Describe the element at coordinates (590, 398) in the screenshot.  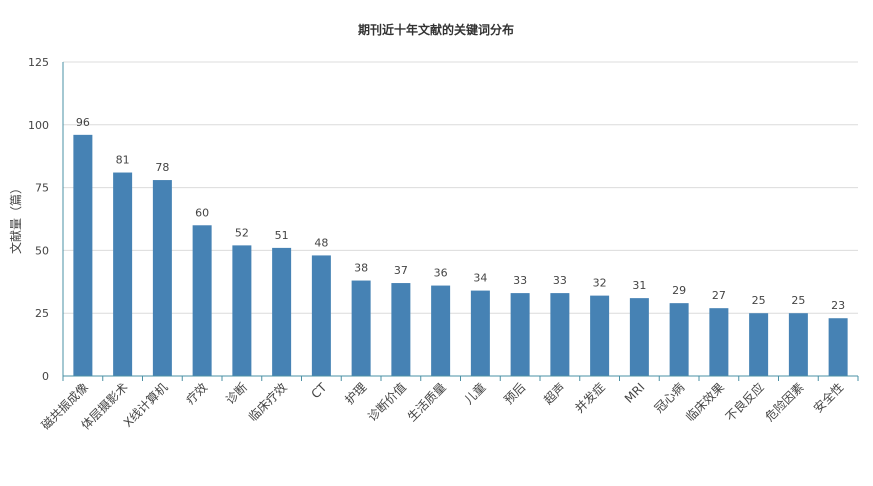
I see `x-category-label: 并发症` at that location.